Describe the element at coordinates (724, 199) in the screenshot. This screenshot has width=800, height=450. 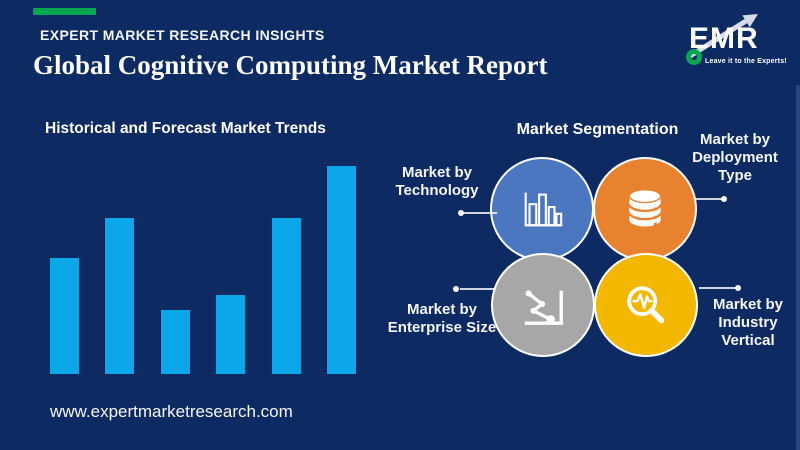
I see `connector-dot-deployment` at that location.